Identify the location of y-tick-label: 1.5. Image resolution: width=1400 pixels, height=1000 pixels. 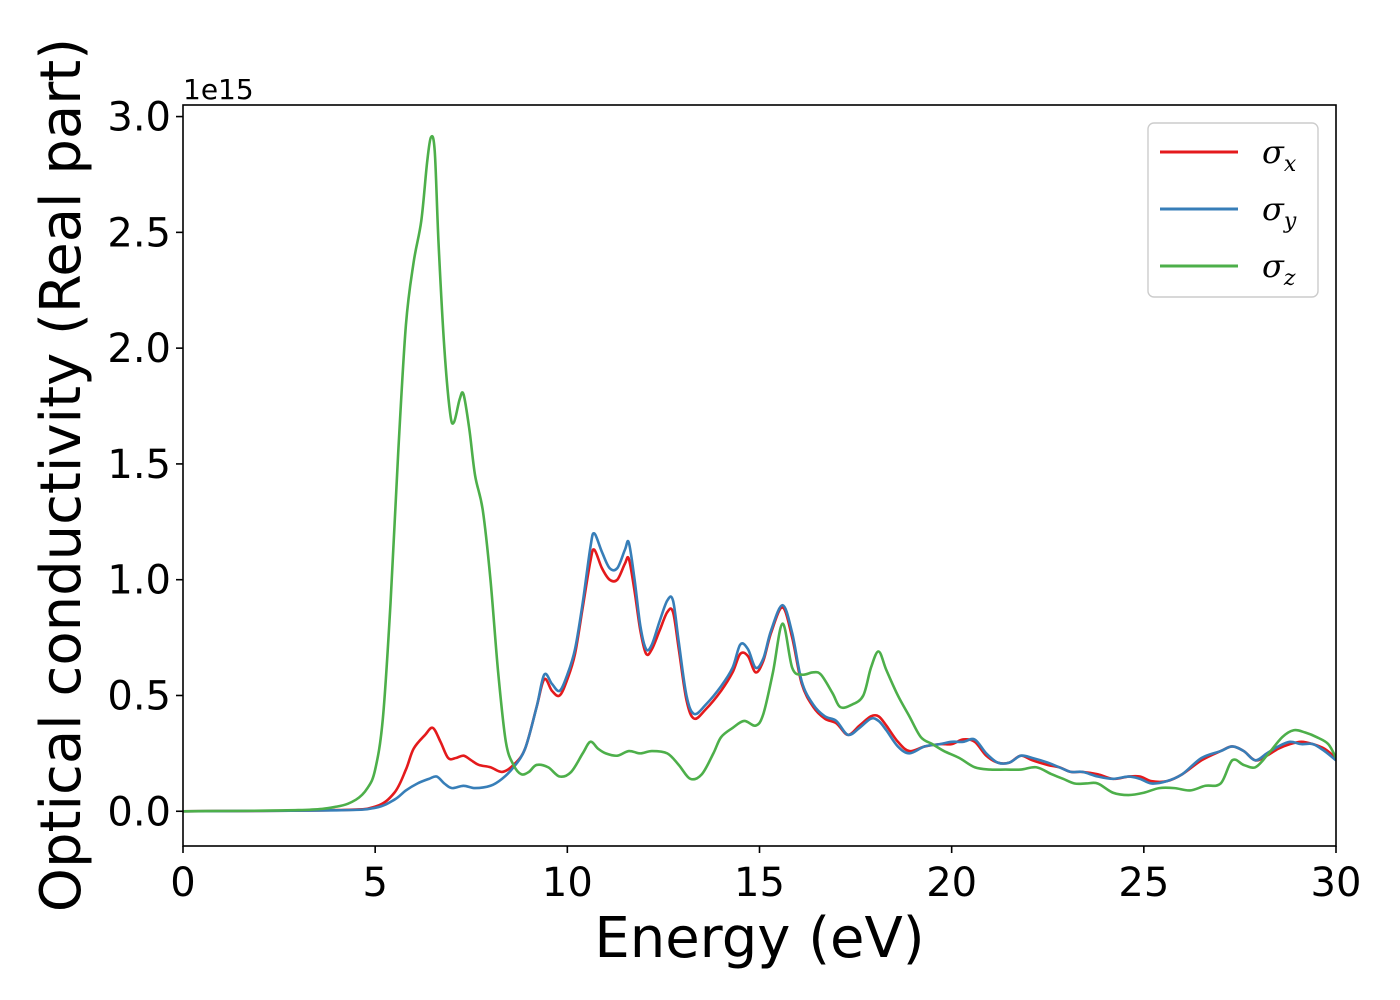
(139, 465).